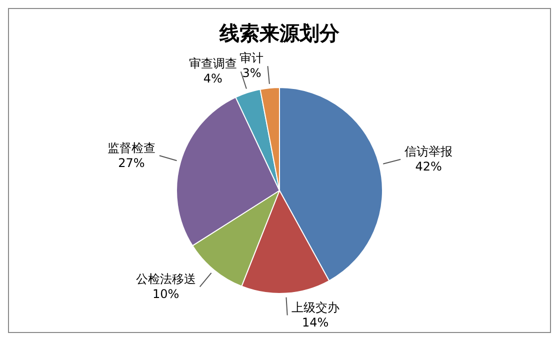 The height and width of the screenshot is (341, 559). What do you see at coordinates (212, 79) in the screenshot?
I see `data-label: 4%` at bounding box center [212, 79].